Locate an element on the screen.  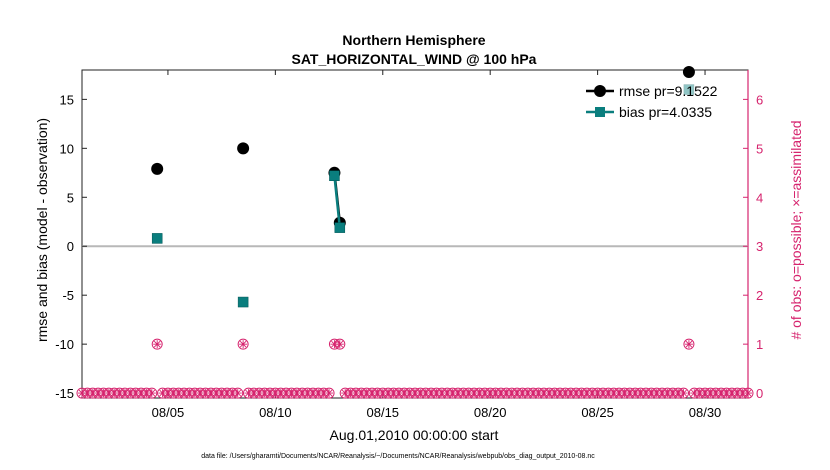
y-tick-label-left: 10 is located at coordinates (67, 148).